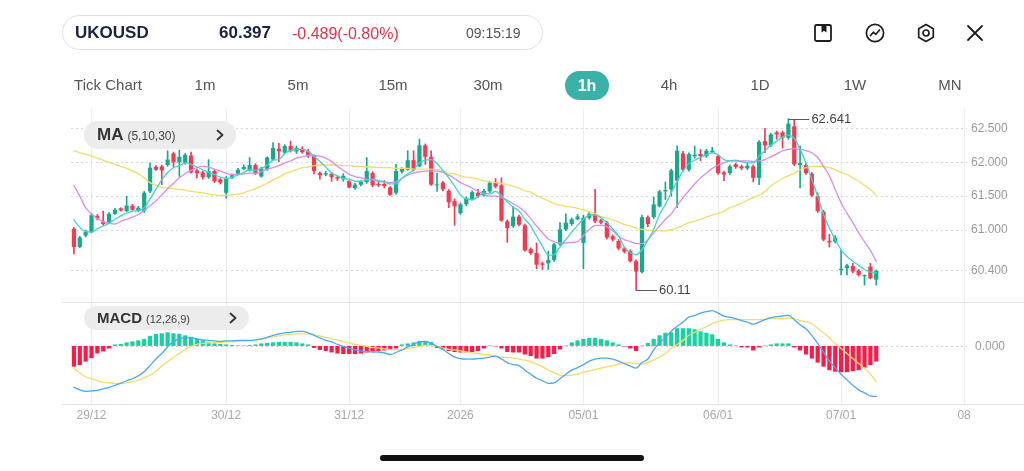 The width and height of the screenshot is (1024, 471). What do you see at coordinates (964, 414) in the screenshot?
I see `x-tick-label: 08` at bounding box center [964, 414].